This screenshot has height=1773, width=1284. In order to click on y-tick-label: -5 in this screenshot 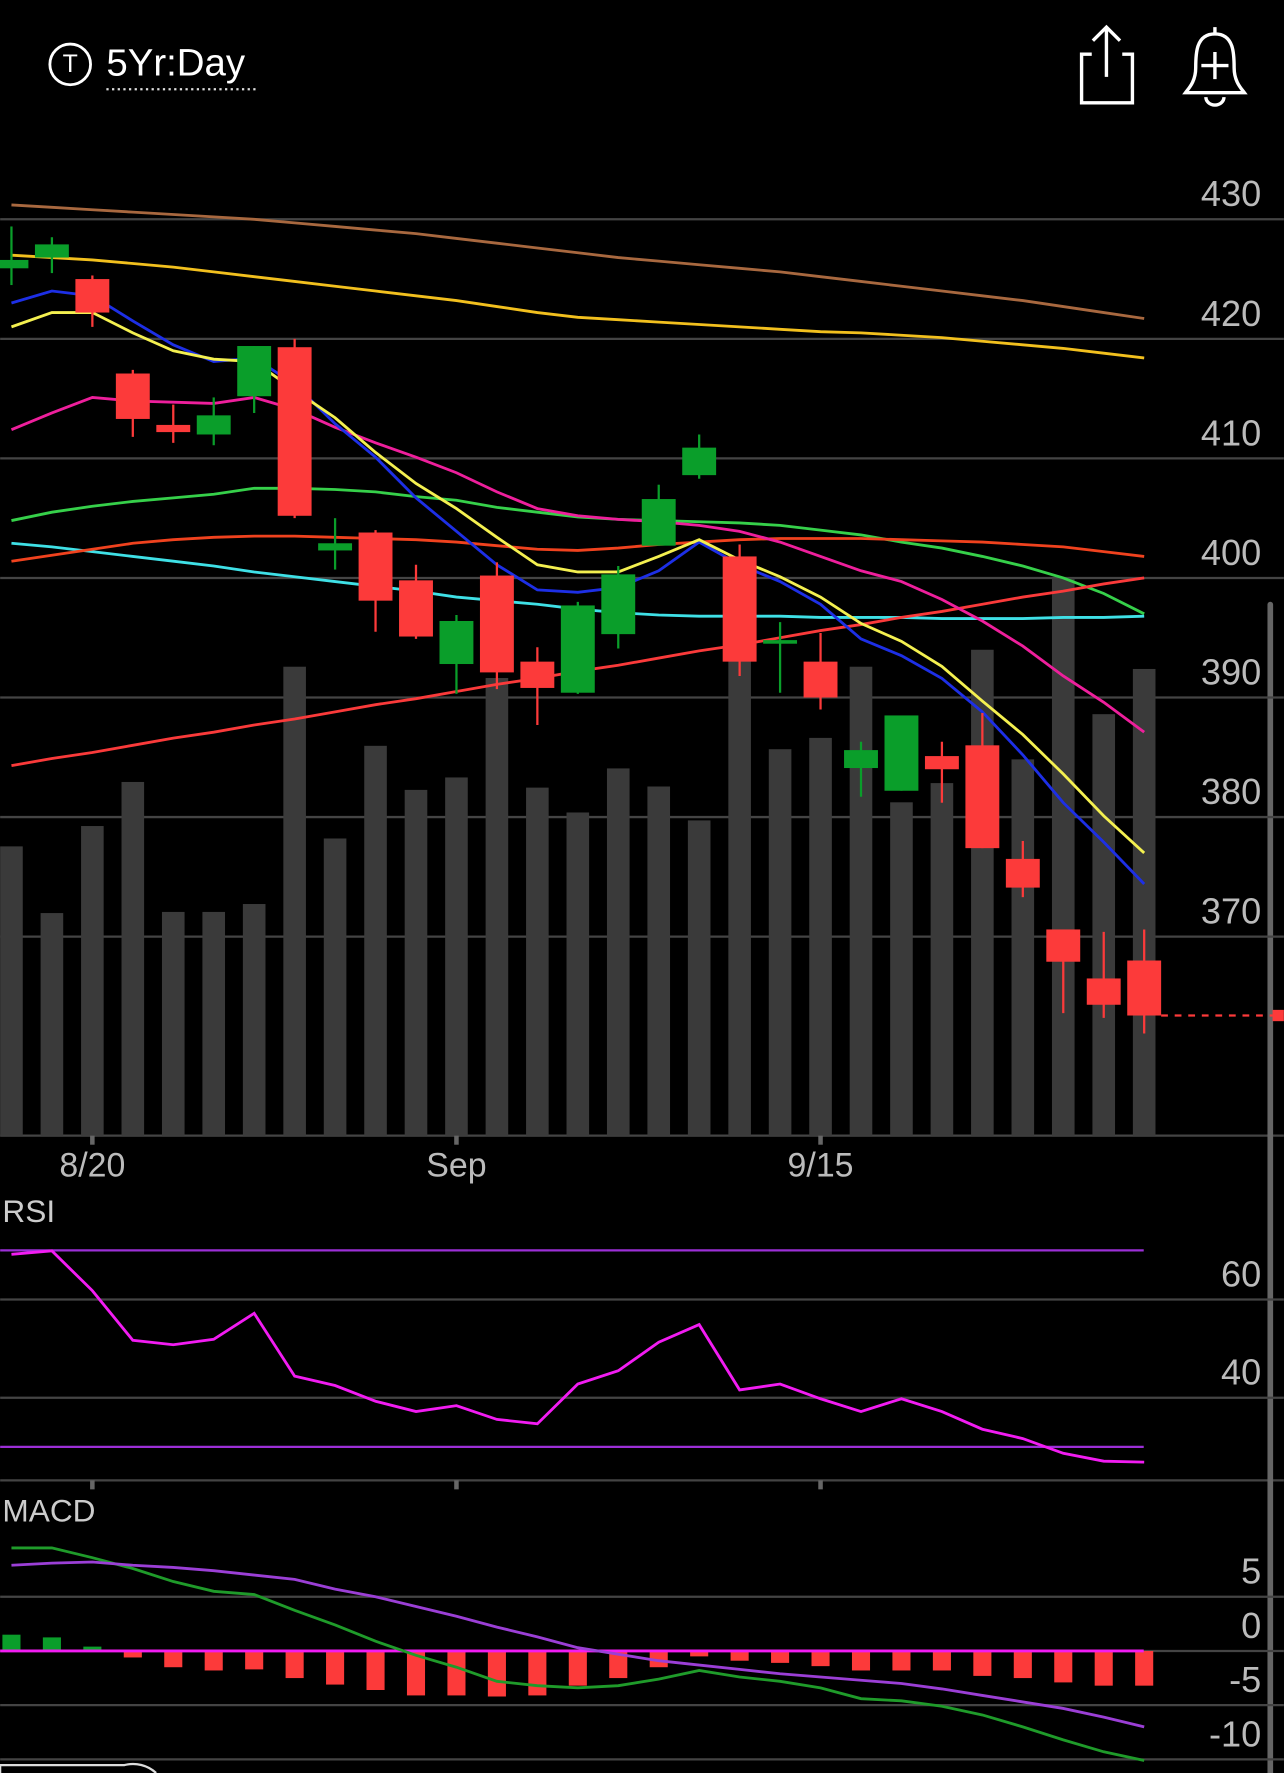, I will do `click(1245, 1679)`.